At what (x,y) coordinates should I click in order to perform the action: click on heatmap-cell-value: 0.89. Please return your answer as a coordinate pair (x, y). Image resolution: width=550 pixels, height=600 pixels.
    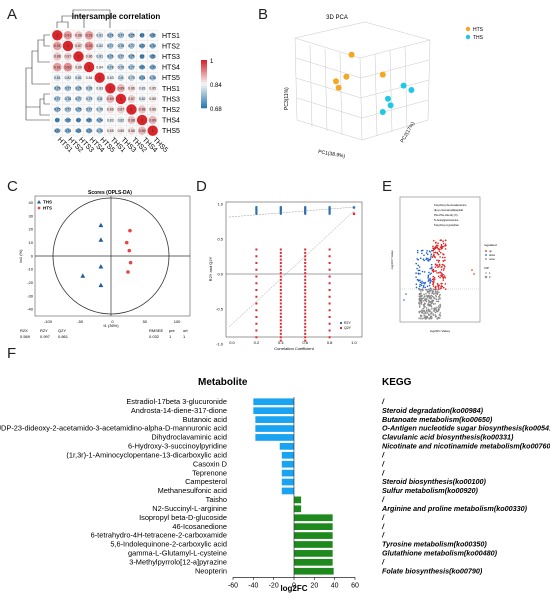
    Looking at the image, I should click on (152, 120).